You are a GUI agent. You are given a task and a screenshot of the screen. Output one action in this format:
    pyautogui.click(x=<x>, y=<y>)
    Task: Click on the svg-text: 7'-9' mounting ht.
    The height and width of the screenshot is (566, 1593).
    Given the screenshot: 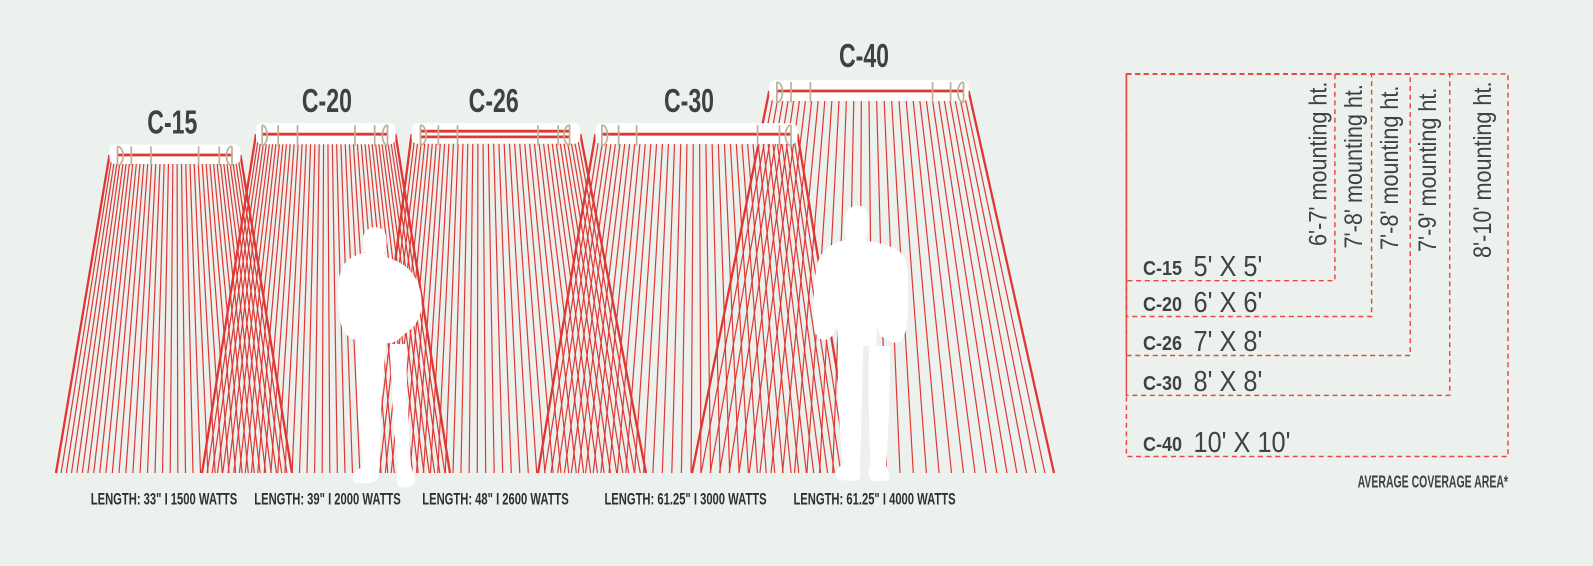 What is the action you would take?
    pyautogui.click(x=1428, y=170)
    